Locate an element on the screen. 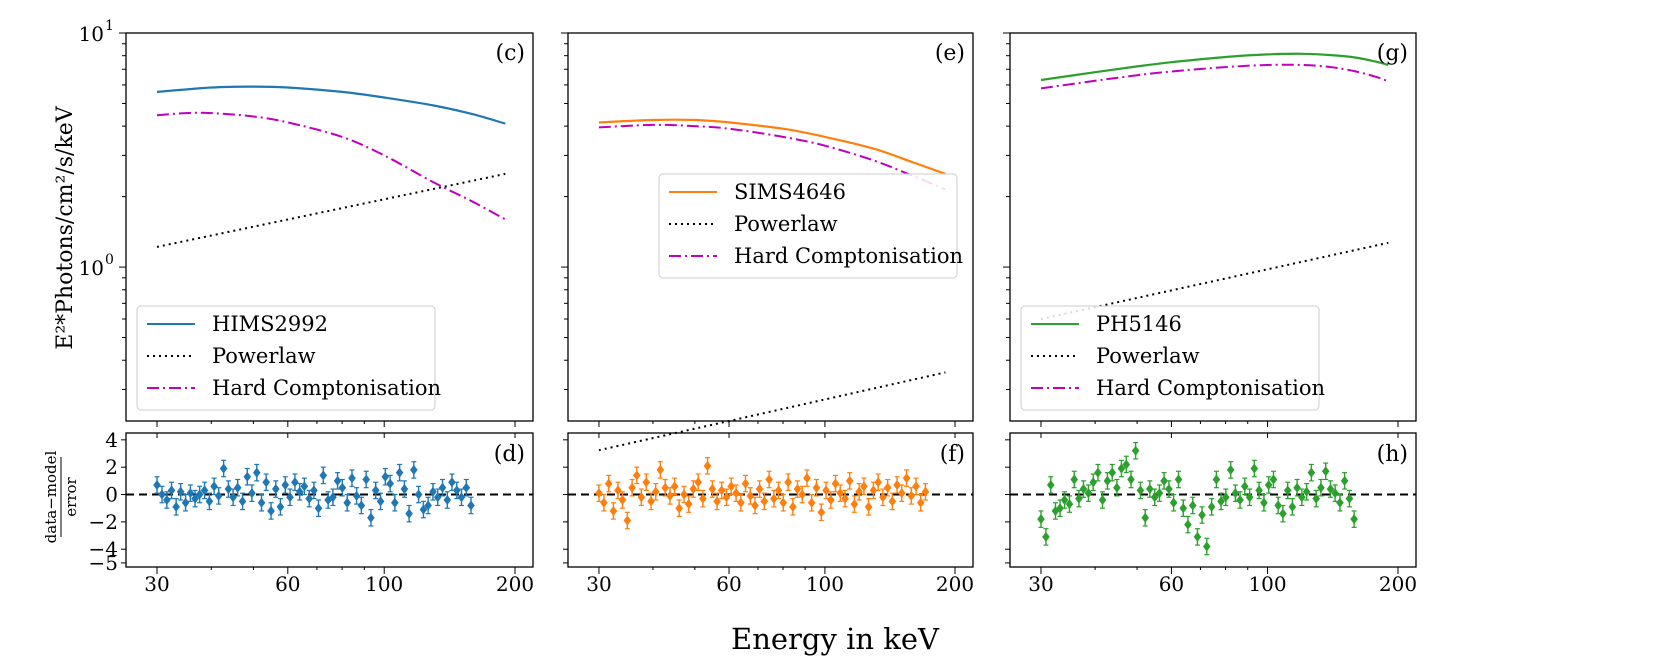 The width and height of the screenshot is (1661, 664). panel-letter: (d) is located at coordinates (509, 454).